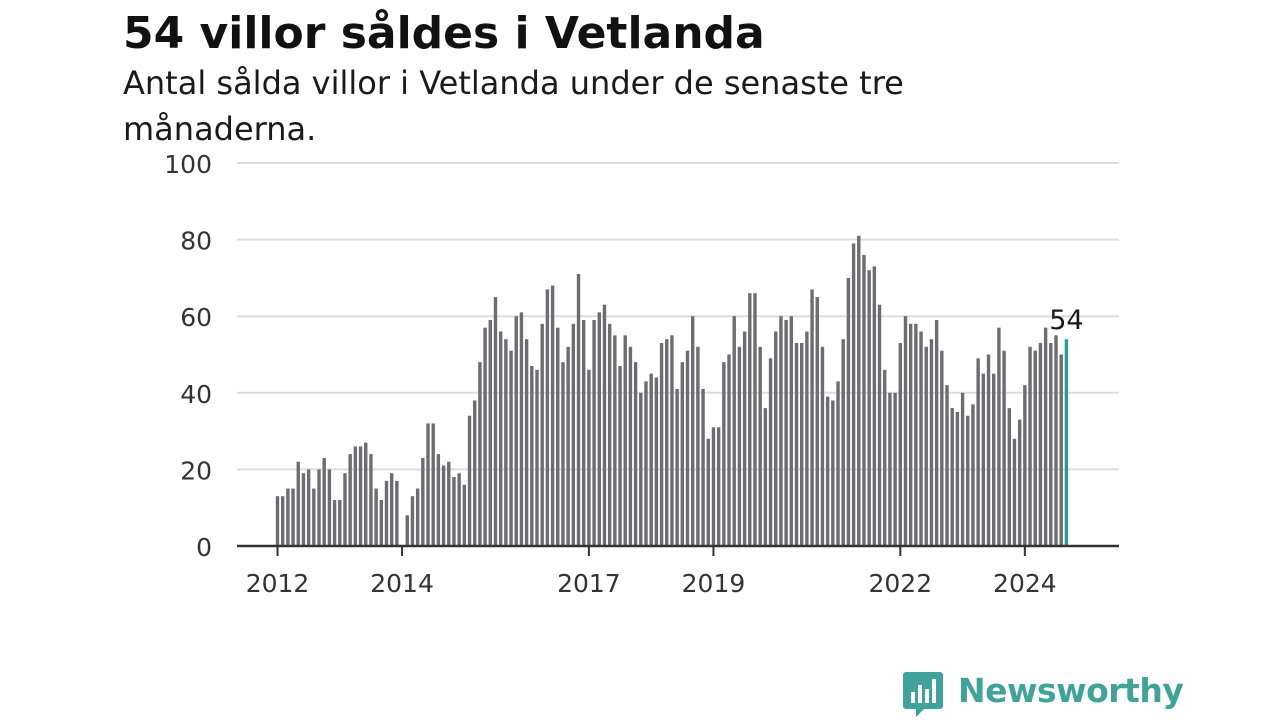 This screenshot has height=720, width=1280. I want to click on x-tick-label: 2019, so click(714, 583).